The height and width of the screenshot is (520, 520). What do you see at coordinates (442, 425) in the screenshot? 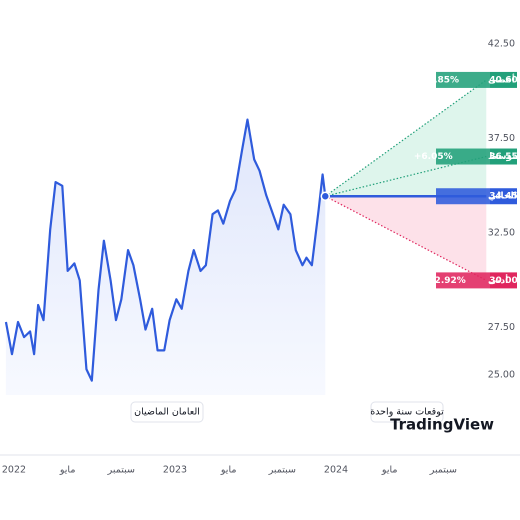
I see `logo: TradingView` at bounding box center [442, 425].